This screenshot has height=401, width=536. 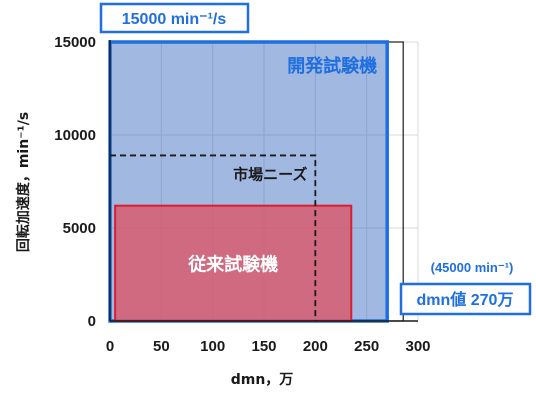 I want to click on y-tick-label-2: 10000, so click(x=75, y=135).